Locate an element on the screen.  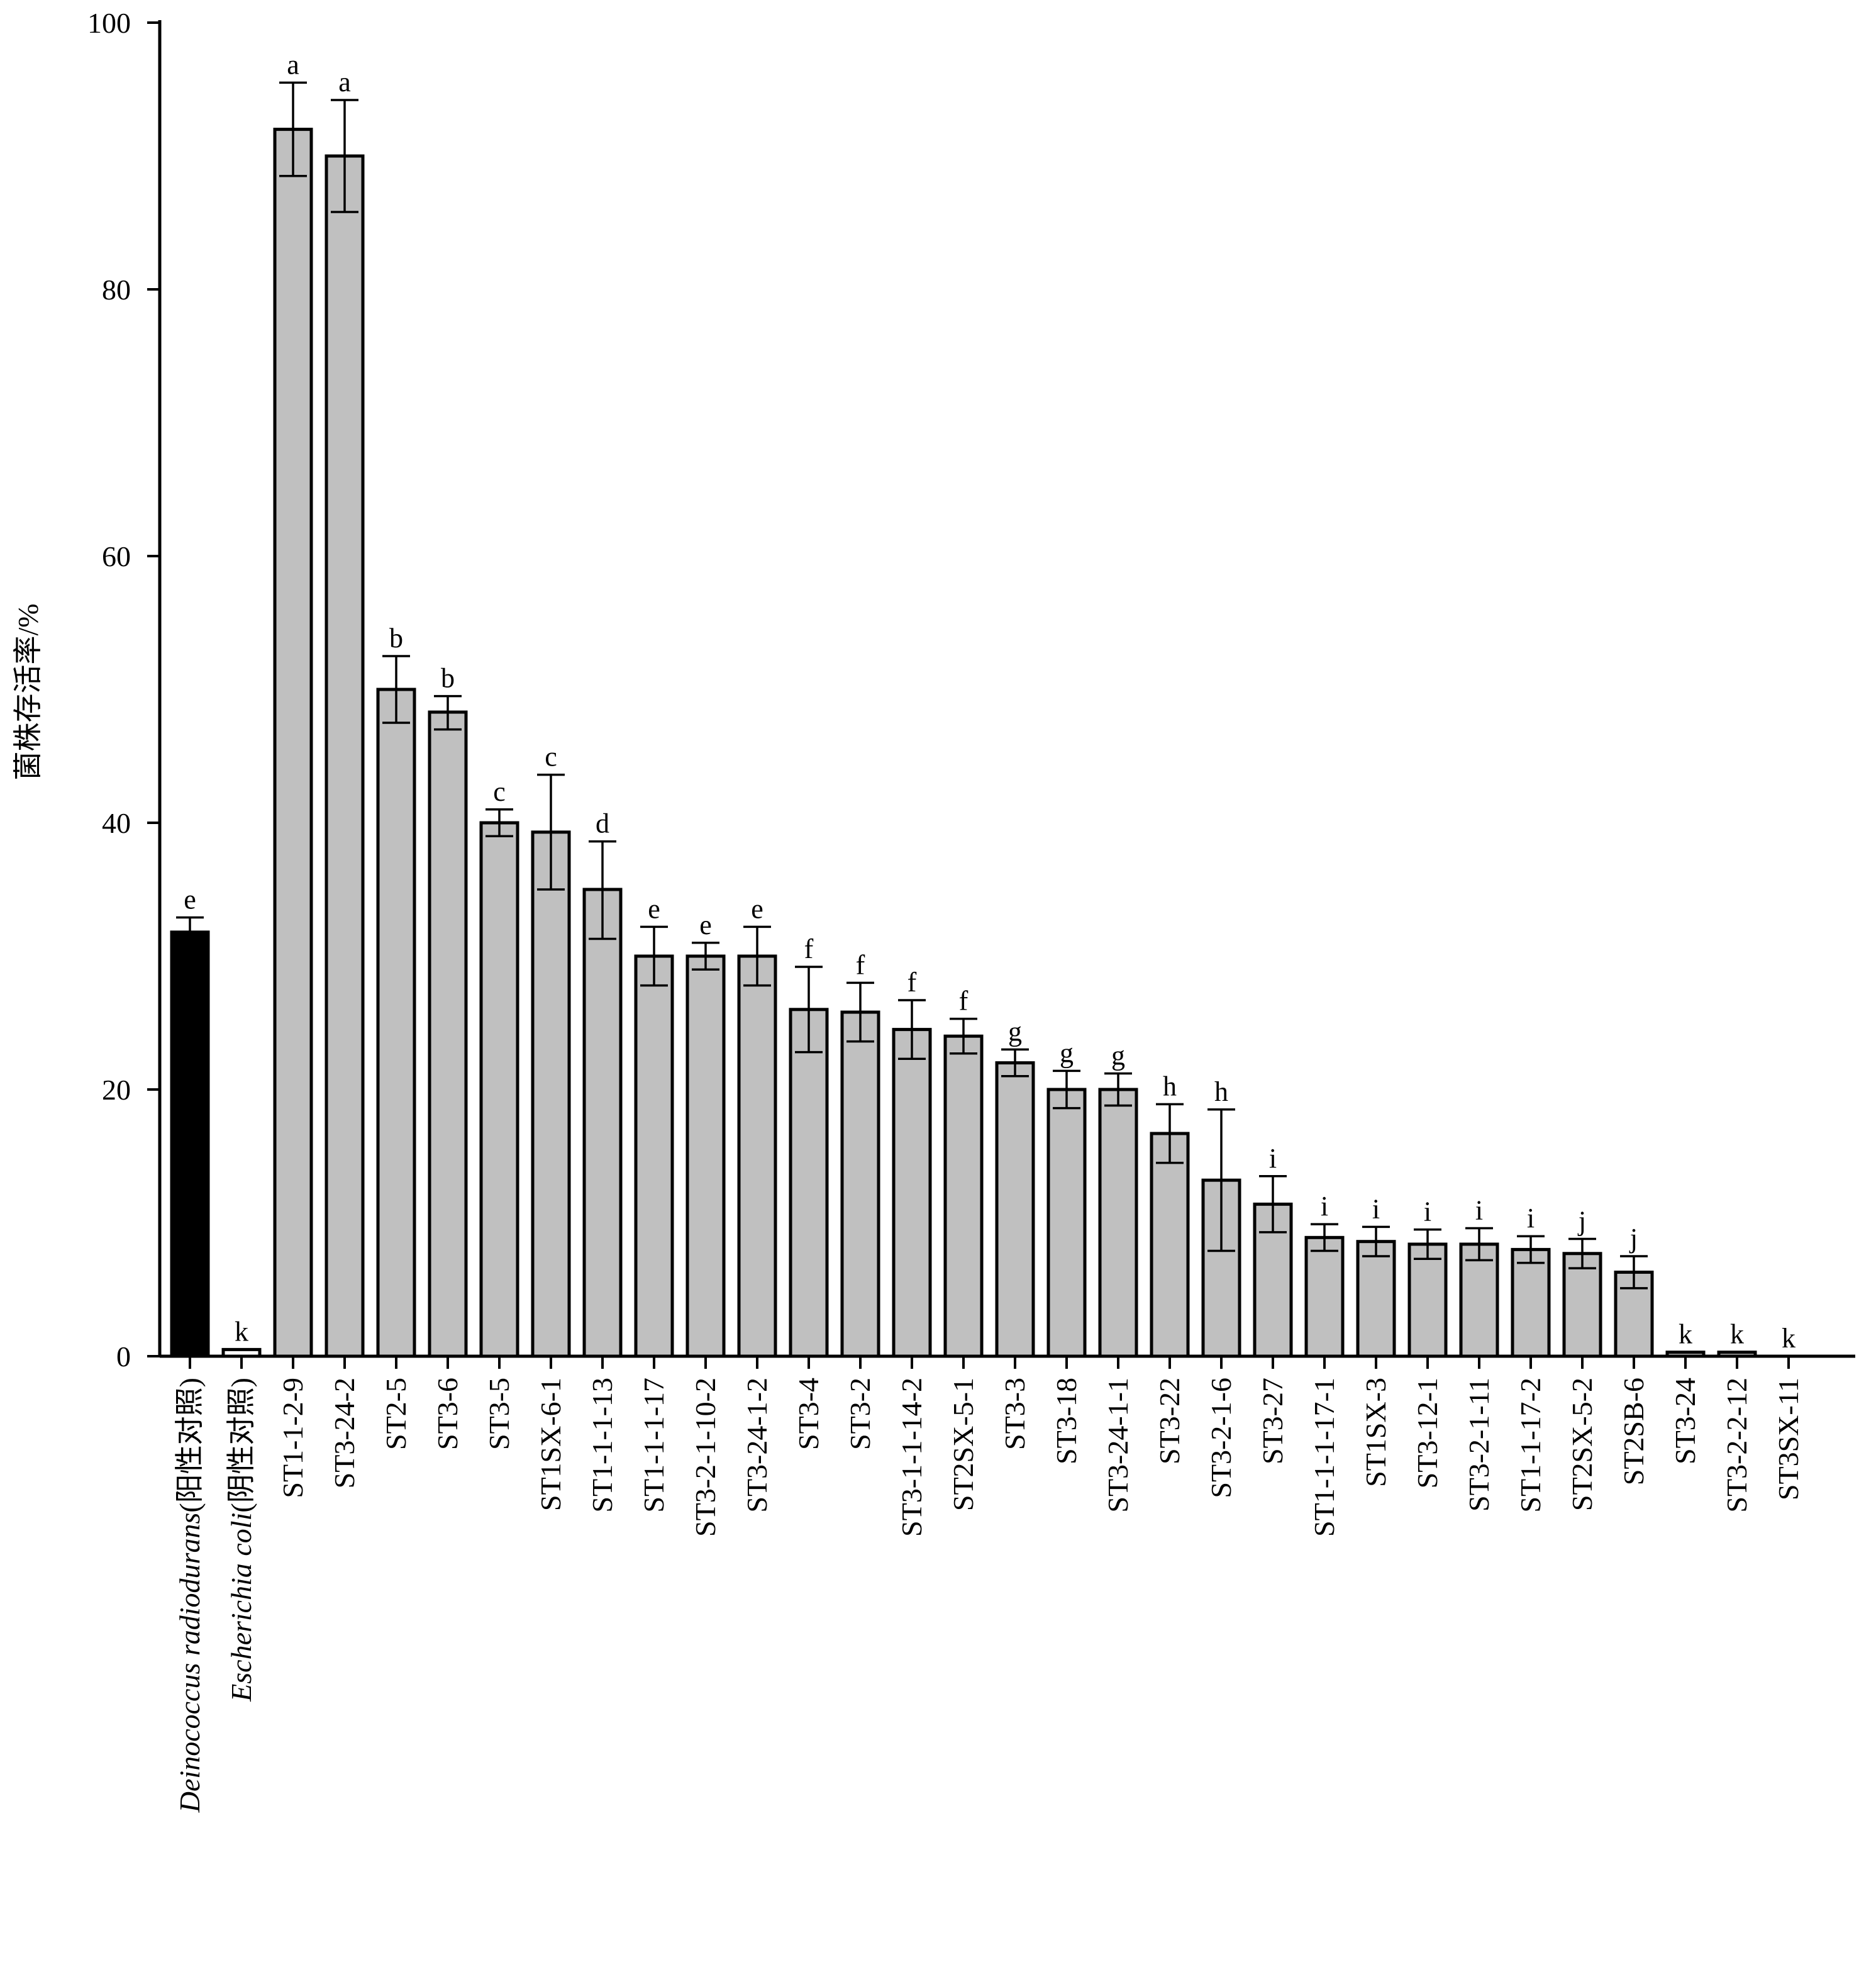
x-tick-label: Deinococcus radiodurans(阳性对照) is located at coordinates (190, 1595).